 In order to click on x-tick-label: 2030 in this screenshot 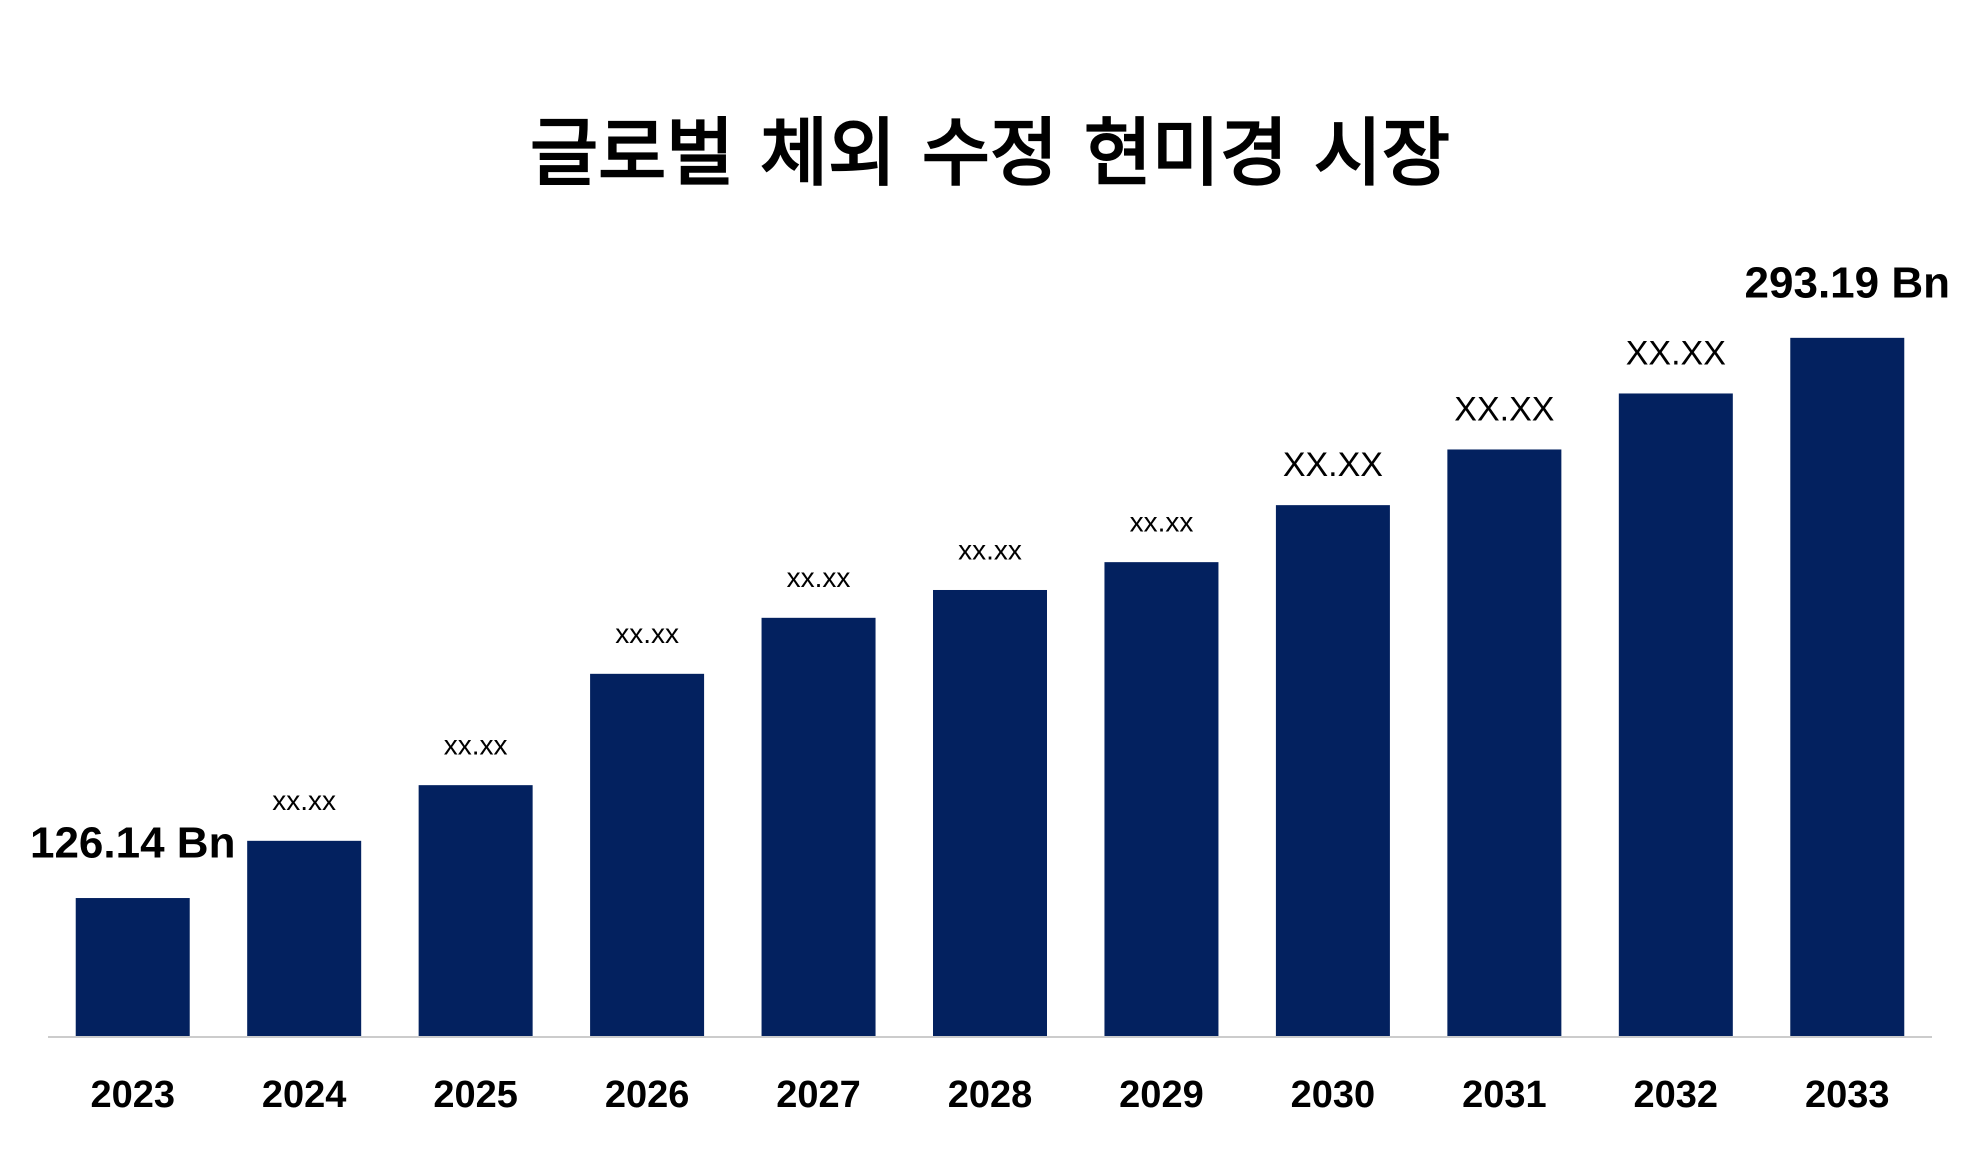, I will do `click(1333, 1095)`.